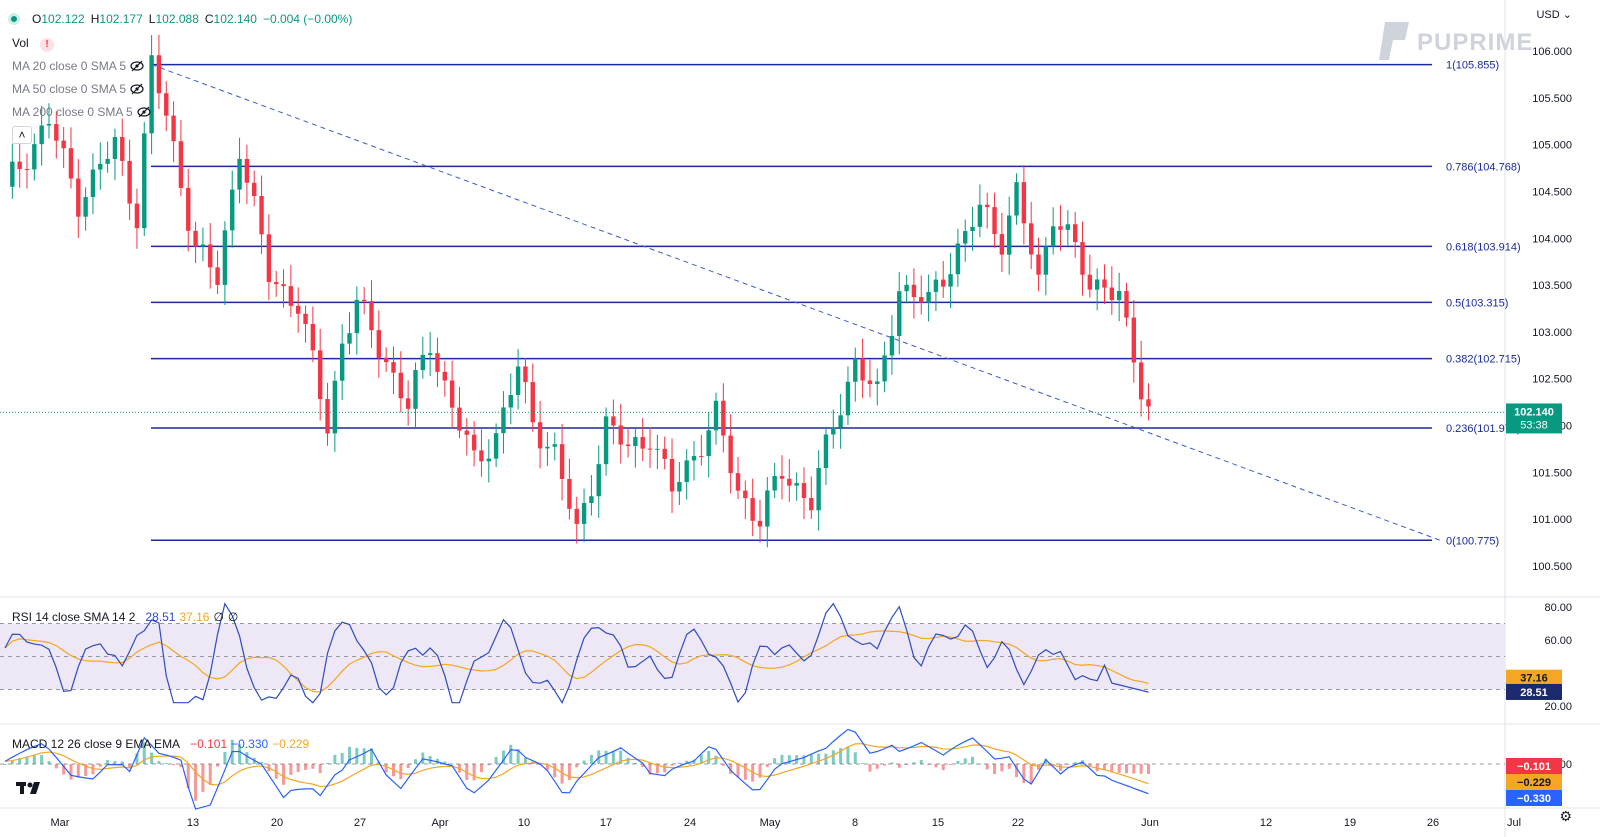 The width and height of the screenshot is (1600, 837). What do you see at coordinates (125, 617) in the screenshot?
I see `rsi-legend: RSI 14 close SMA 14 2 28.51 37.16 ∅ ∅` at bounding box center [125, 617].